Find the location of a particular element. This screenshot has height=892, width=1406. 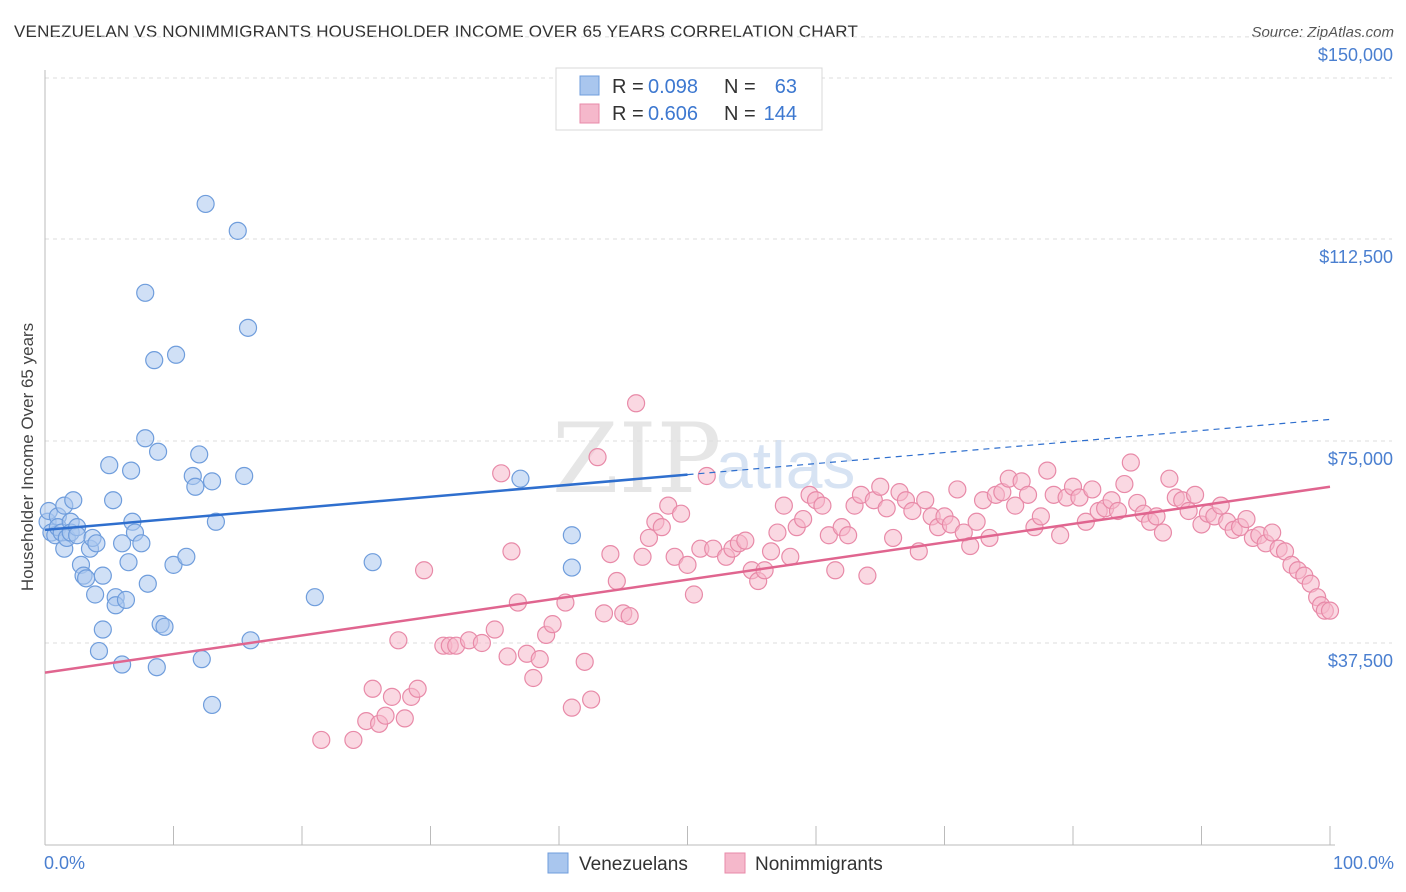

venezuelan-trend-line-extension is located at coordinates (1009, 447).